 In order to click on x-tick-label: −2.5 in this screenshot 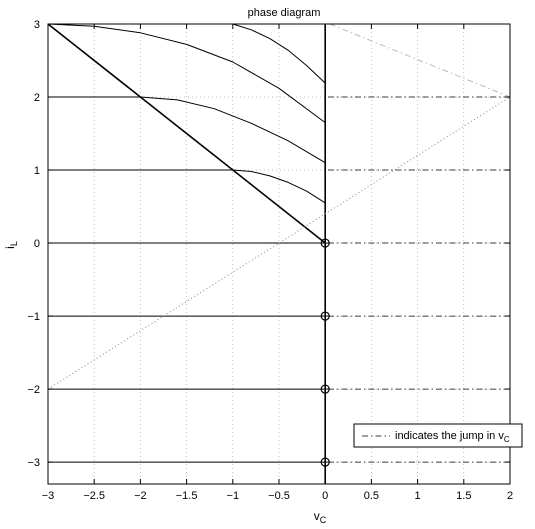, I will do `click(94, 496)`.